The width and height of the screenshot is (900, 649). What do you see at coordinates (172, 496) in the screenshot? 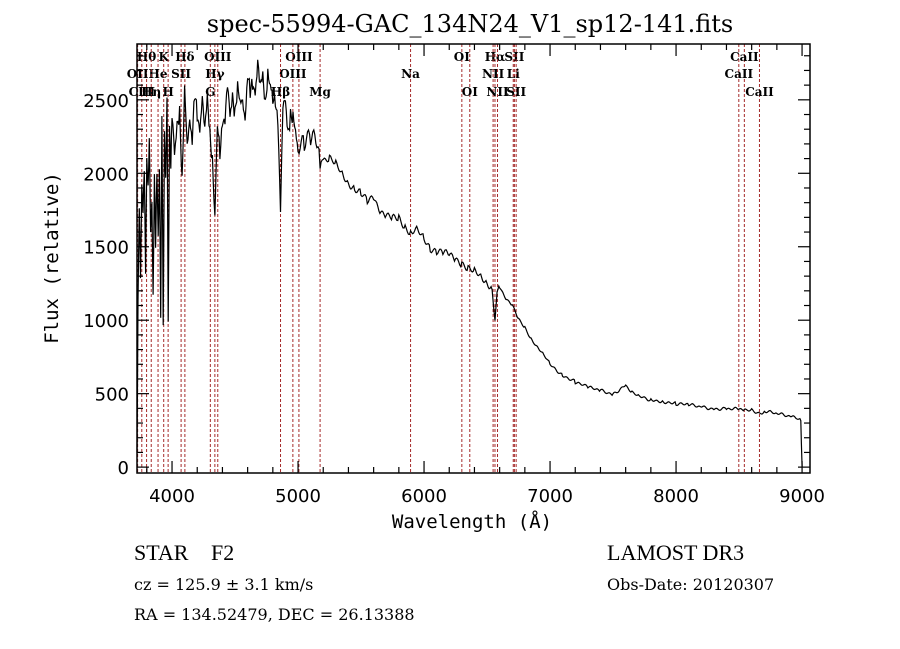
I see `x-tick-label: 4000` at bounding box center [172, 496].